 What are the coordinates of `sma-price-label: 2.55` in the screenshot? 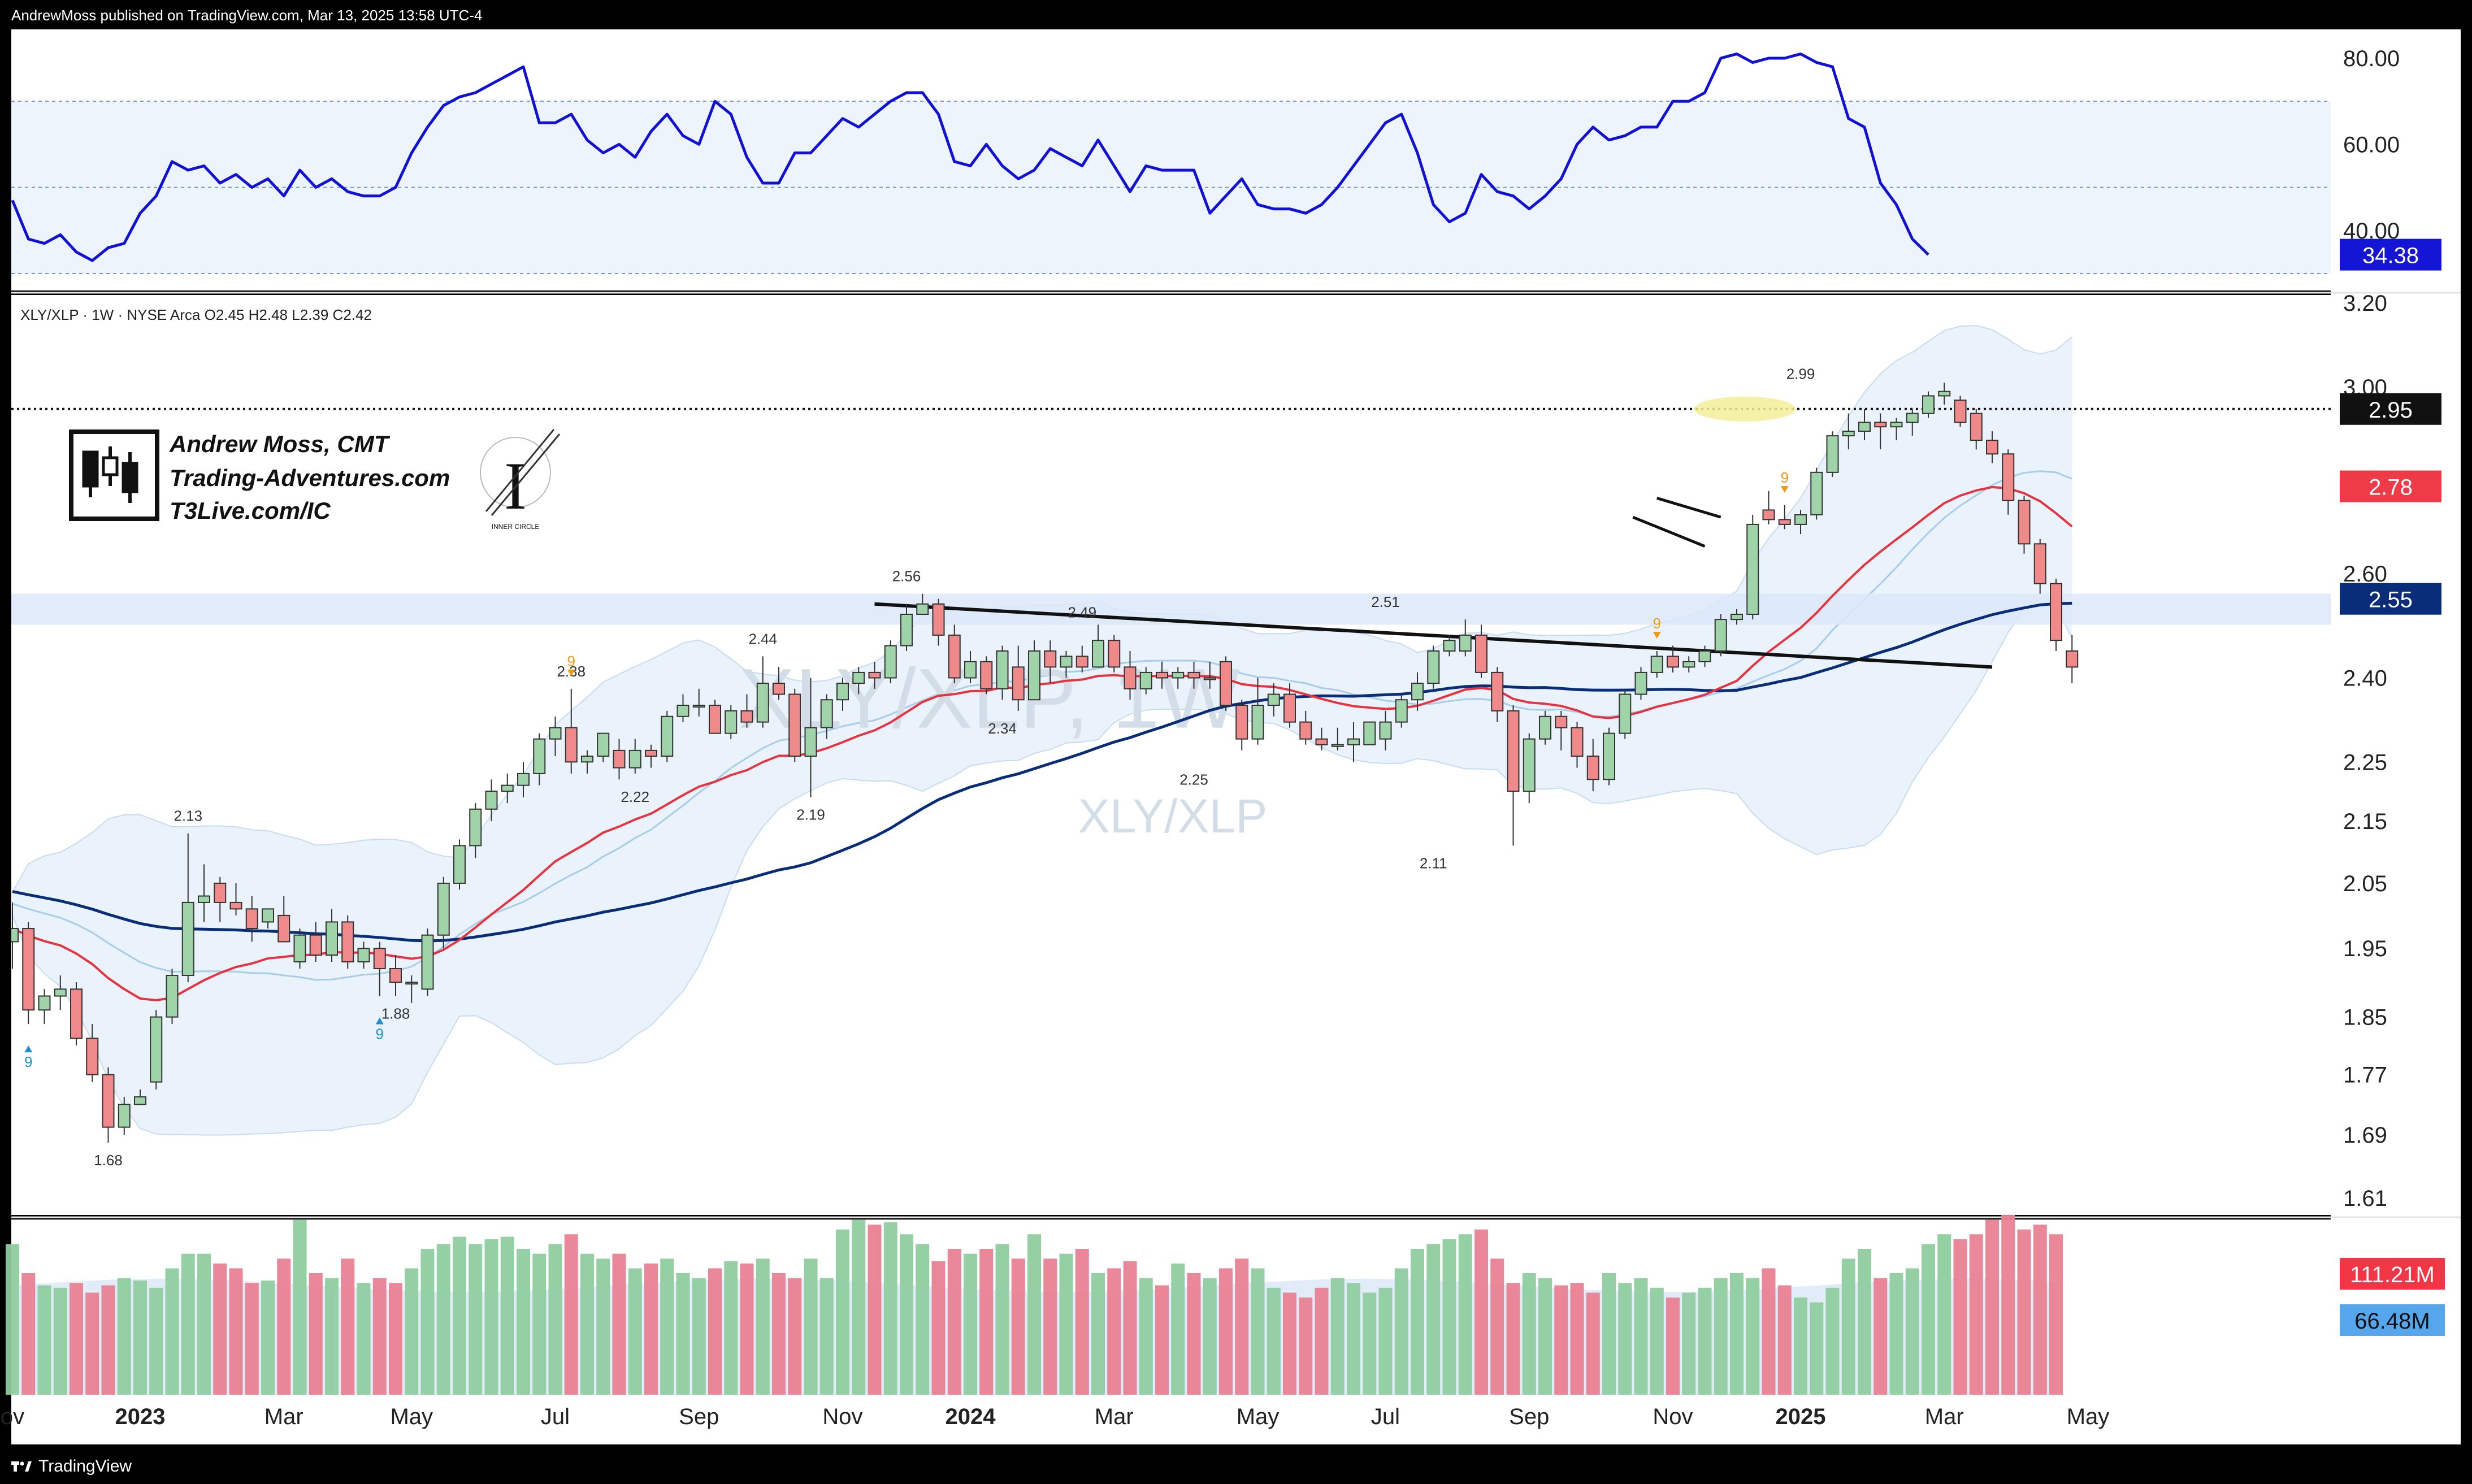 It's located at (2391, 600).